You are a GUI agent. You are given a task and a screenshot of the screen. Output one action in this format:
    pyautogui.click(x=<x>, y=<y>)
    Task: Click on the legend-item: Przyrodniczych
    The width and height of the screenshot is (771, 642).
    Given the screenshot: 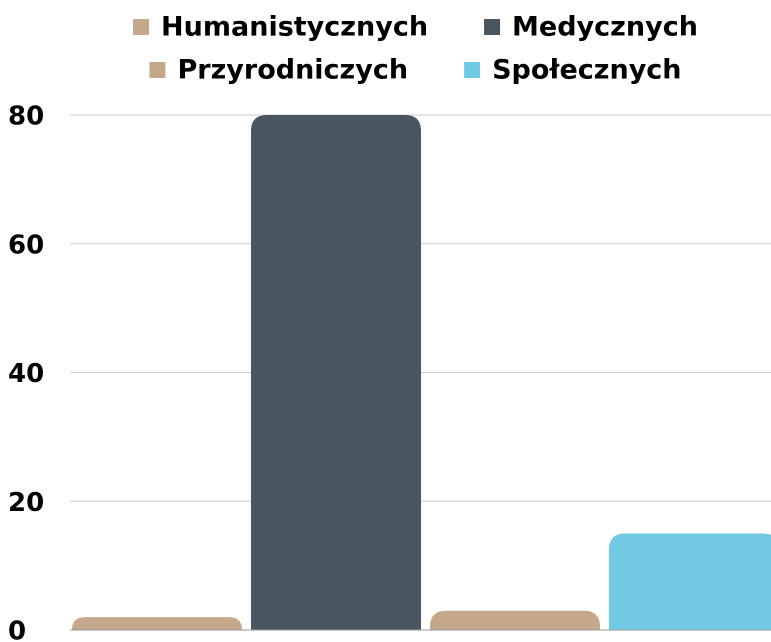 What is the action you would take?
    pyautogui.click(x=278, y=70)
    